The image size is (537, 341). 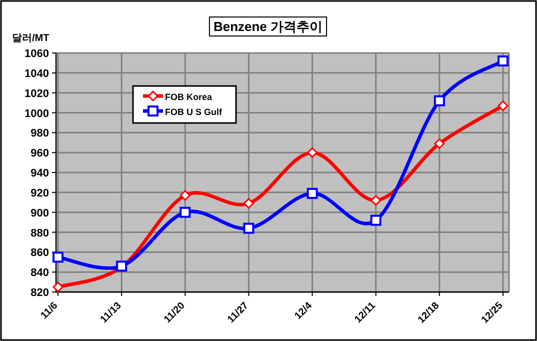 I want to click on y-tick-label: 980, so click(x=39, y=134).